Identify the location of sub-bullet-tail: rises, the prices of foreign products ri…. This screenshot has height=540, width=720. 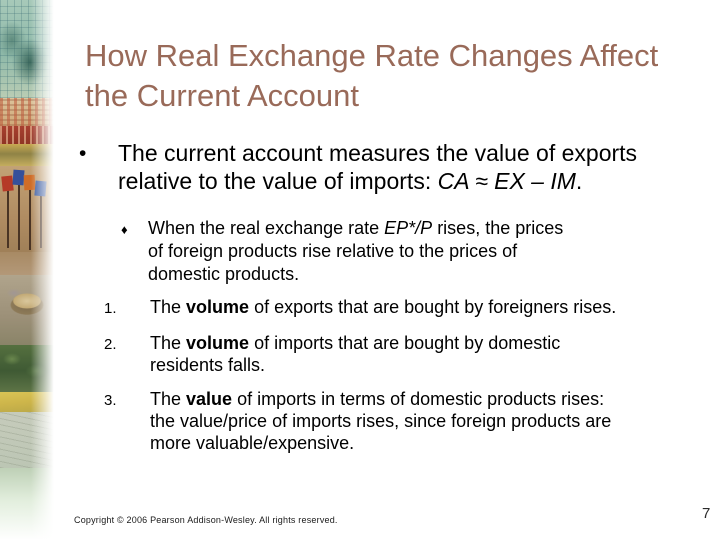
(356, 251).